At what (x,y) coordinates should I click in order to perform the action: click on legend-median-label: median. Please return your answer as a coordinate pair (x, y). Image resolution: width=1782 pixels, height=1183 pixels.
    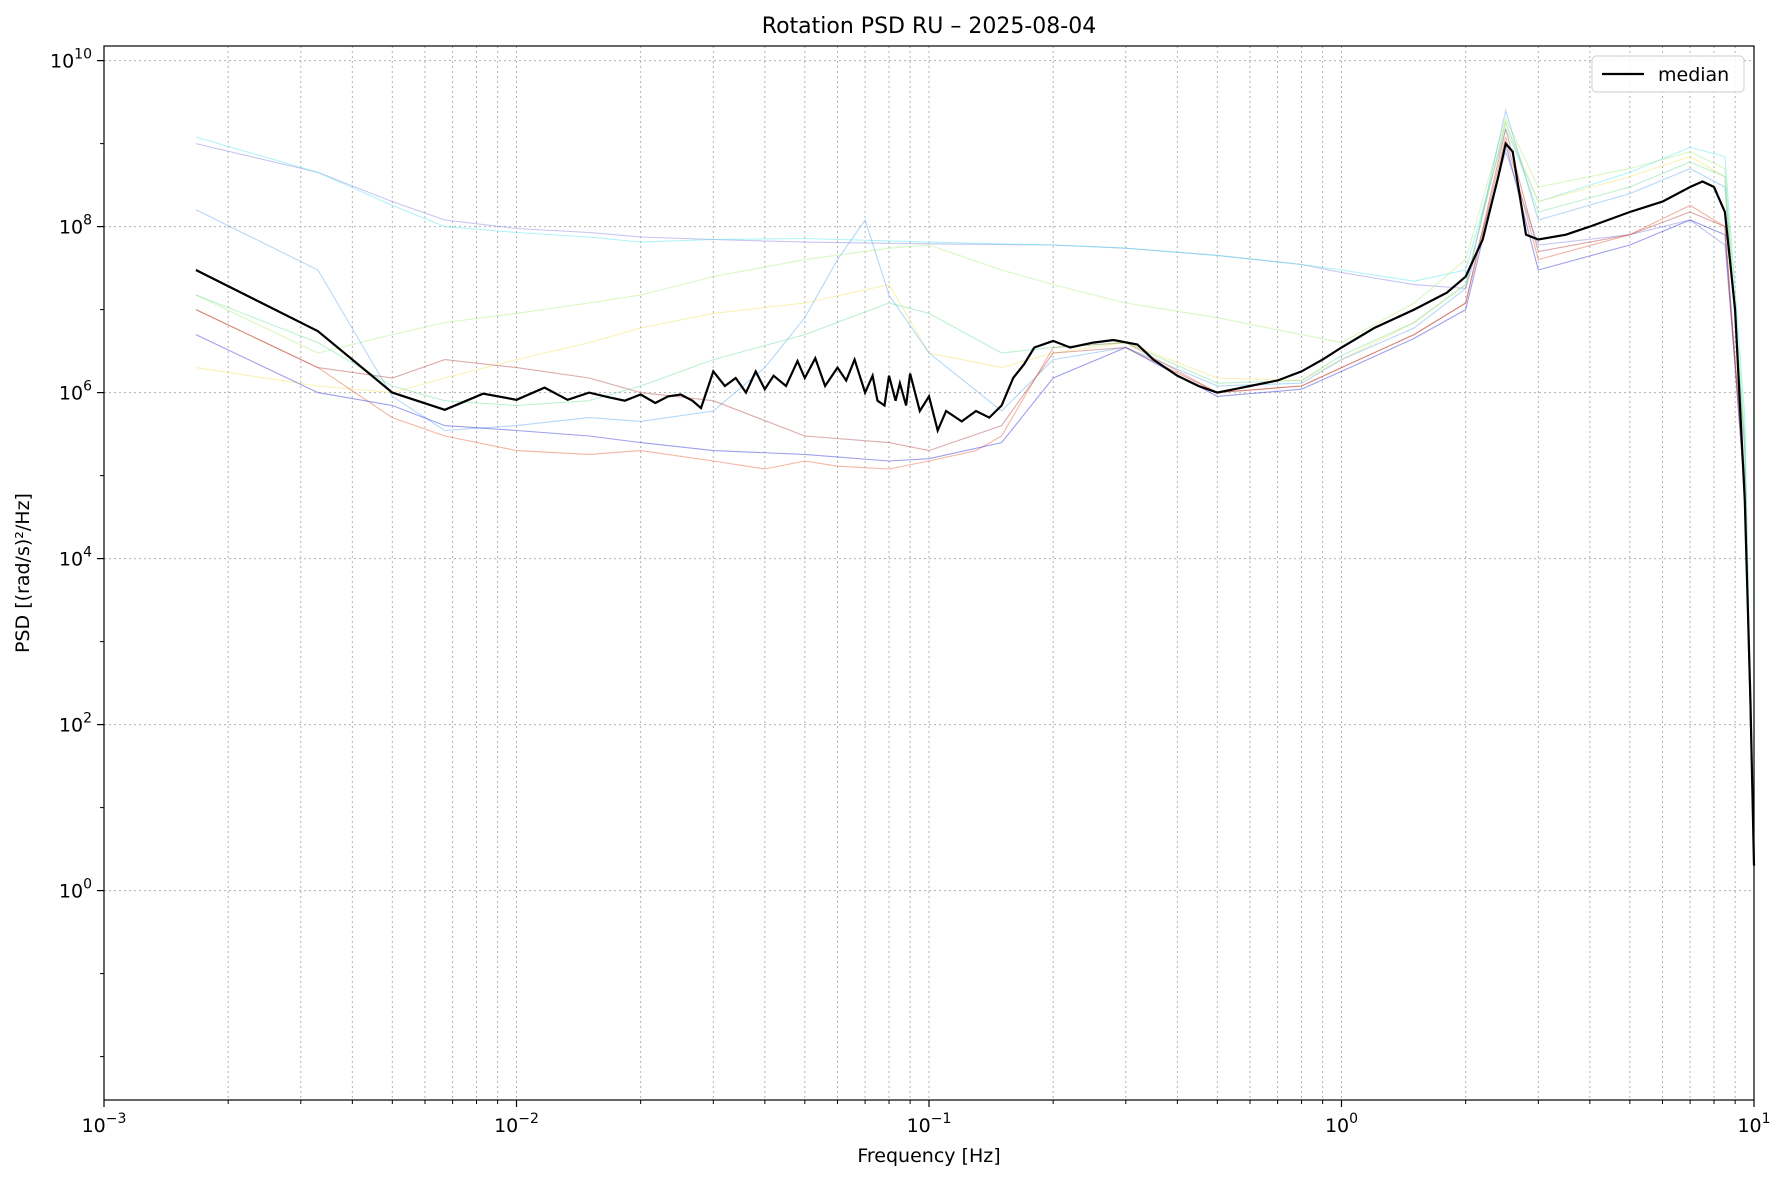
    Looking at the image, I should click on (1693, 75).